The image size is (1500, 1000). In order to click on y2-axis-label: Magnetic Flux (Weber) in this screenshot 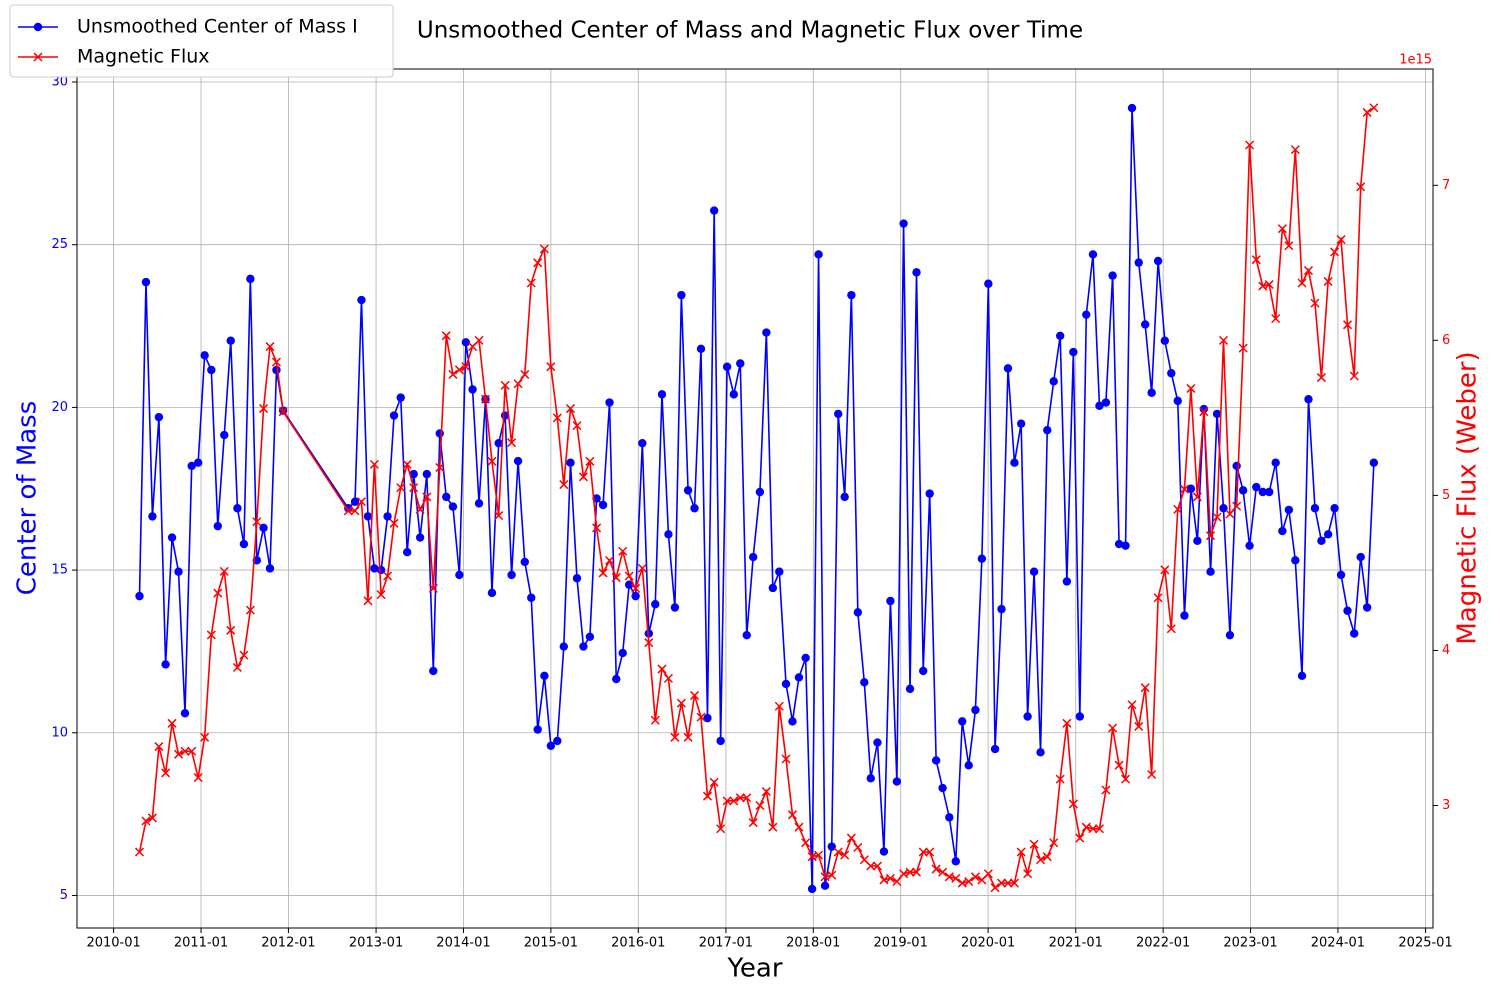, I will do `click(1468, 497)`.